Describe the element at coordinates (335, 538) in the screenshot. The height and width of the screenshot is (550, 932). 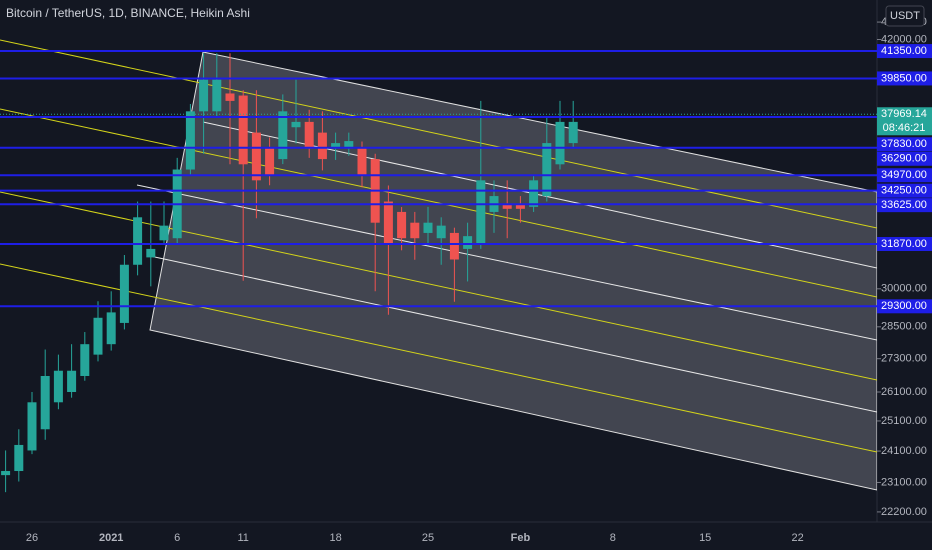
I see `x-tick-label: 18` at that location.